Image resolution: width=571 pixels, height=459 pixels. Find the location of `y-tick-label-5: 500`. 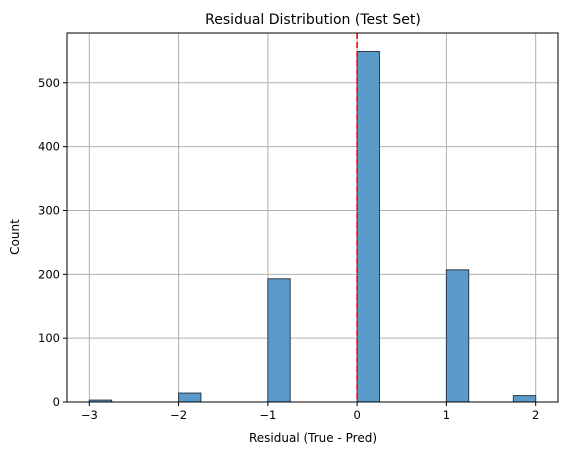

y-tick-label-5: 500 is located at coordinates (49, 83).